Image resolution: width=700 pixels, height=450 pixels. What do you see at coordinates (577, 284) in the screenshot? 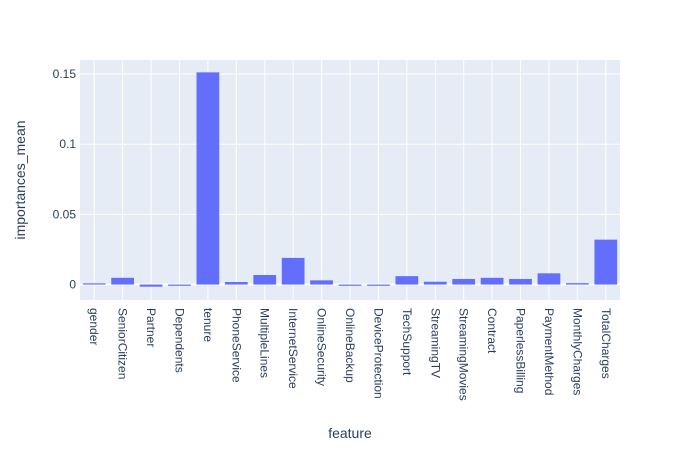
I see `bar-MonthlyCharges` at bounding box center [577, 284].